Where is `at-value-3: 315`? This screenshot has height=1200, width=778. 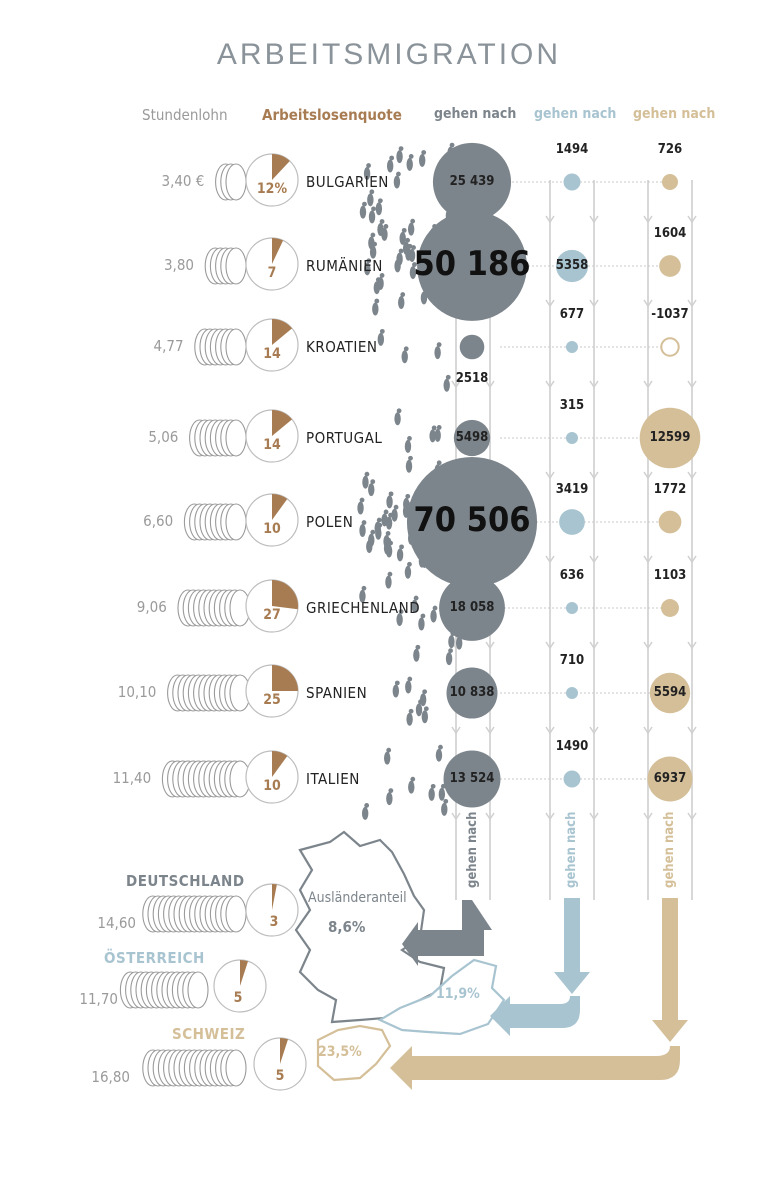
at-value-3: 315 is located at coordinates (572, 405).